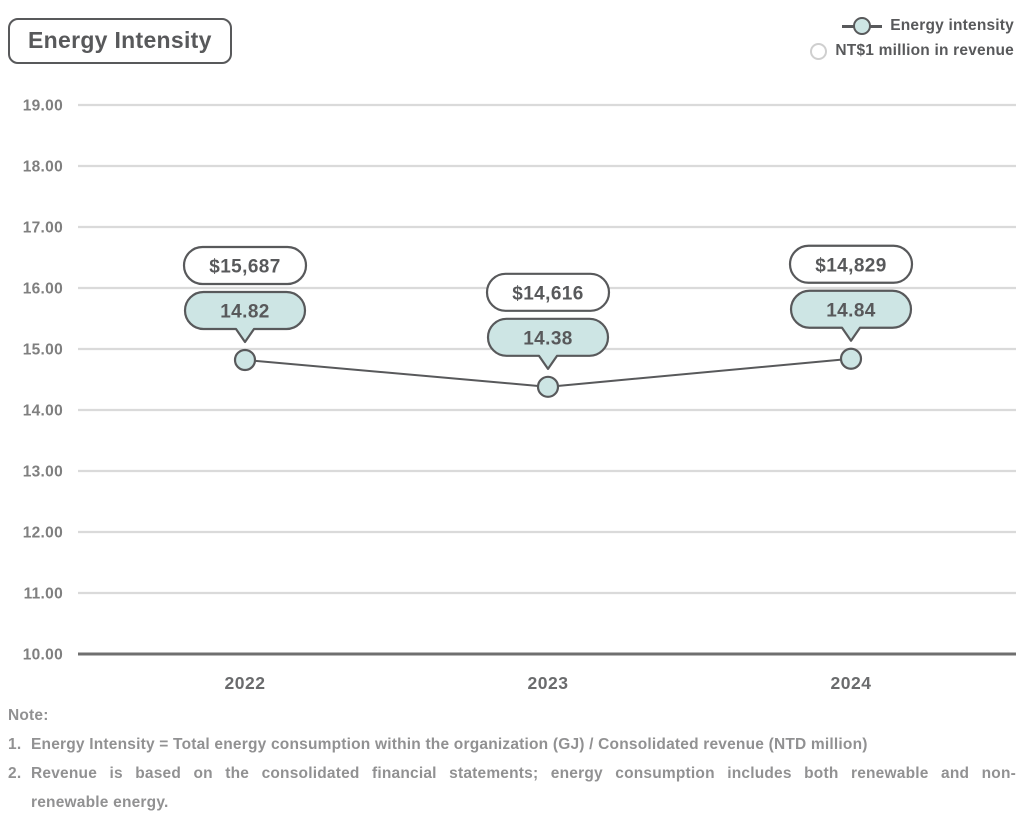 The image size is (1024, 822). I want to click on data-point-2023, so click(548, 386).